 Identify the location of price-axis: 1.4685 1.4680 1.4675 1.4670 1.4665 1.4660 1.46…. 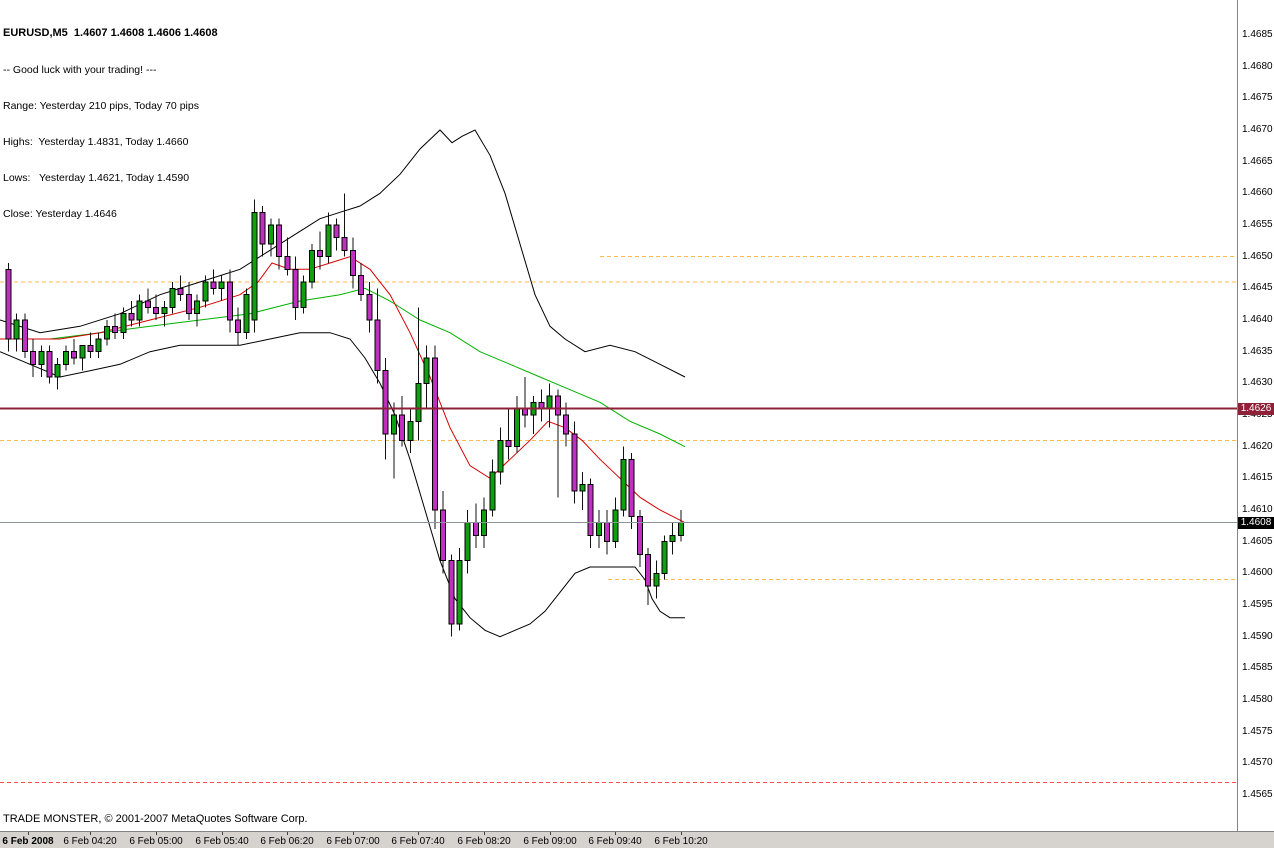
(1256, 415).